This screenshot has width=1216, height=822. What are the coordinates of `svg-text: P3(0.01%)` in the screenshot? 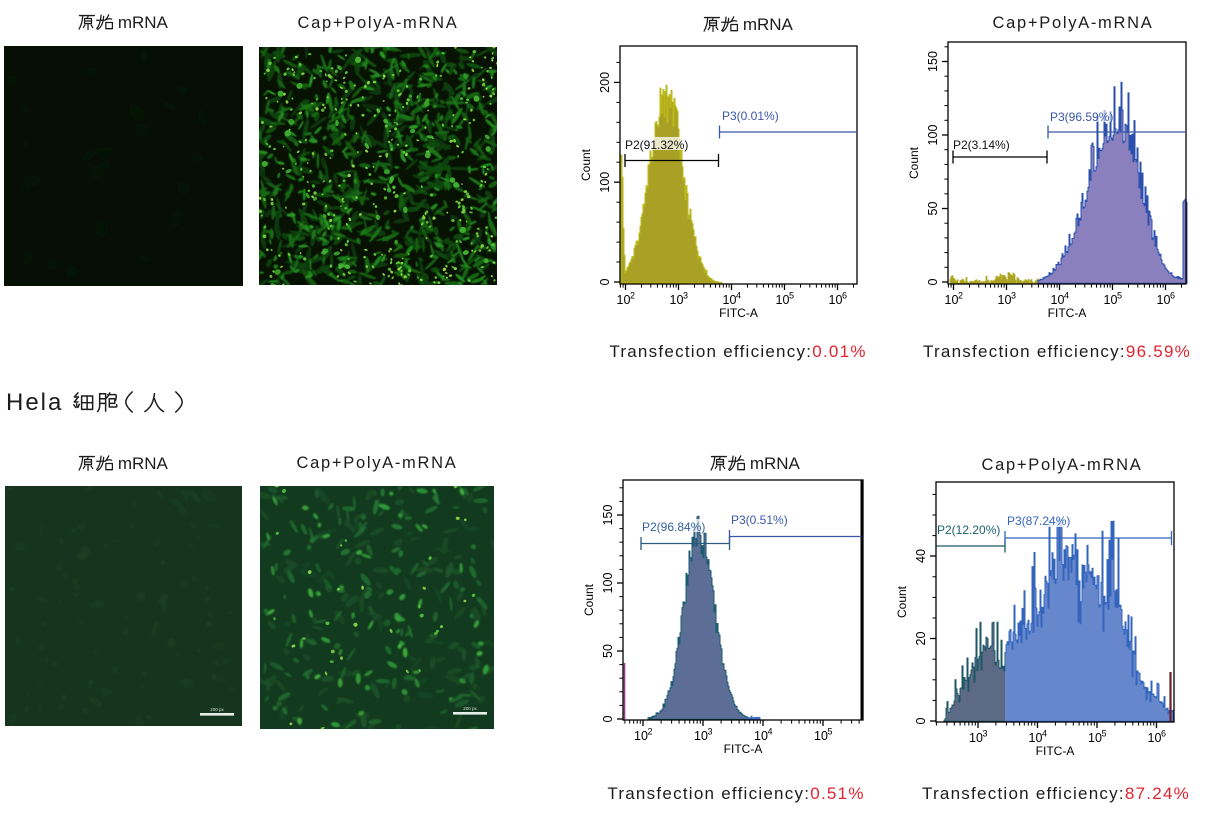 It's located at (750, 116).